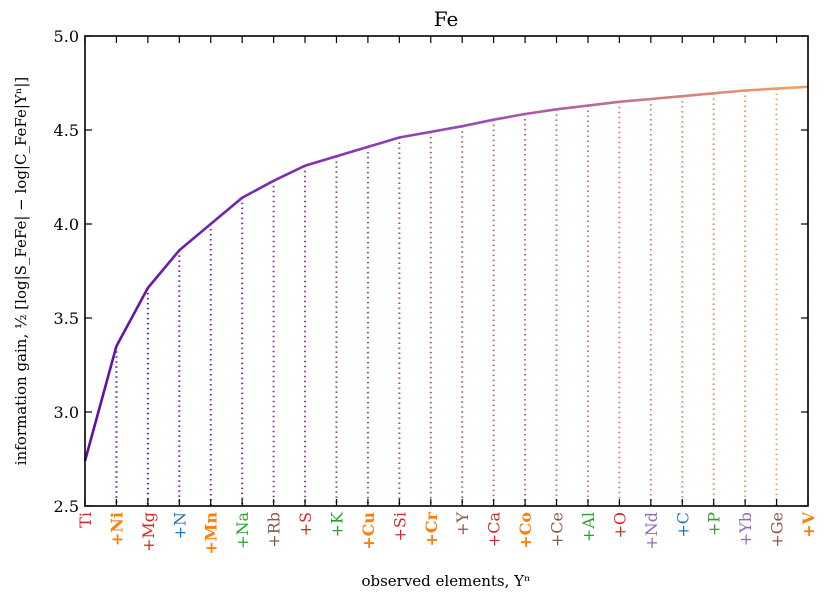 The height and width of the screenshot is (608, 830). Describe the element at coordinates (714, 524) in the screenshot. I see `x-category-label: +P` at that location.